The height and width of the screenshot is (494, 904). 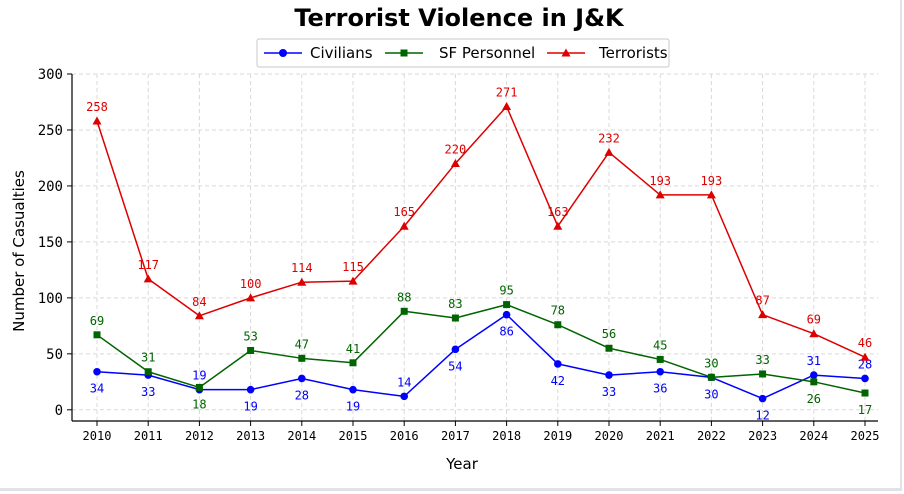 I want to click on data-label-terrorists: 163, so click(x=558, y=212).